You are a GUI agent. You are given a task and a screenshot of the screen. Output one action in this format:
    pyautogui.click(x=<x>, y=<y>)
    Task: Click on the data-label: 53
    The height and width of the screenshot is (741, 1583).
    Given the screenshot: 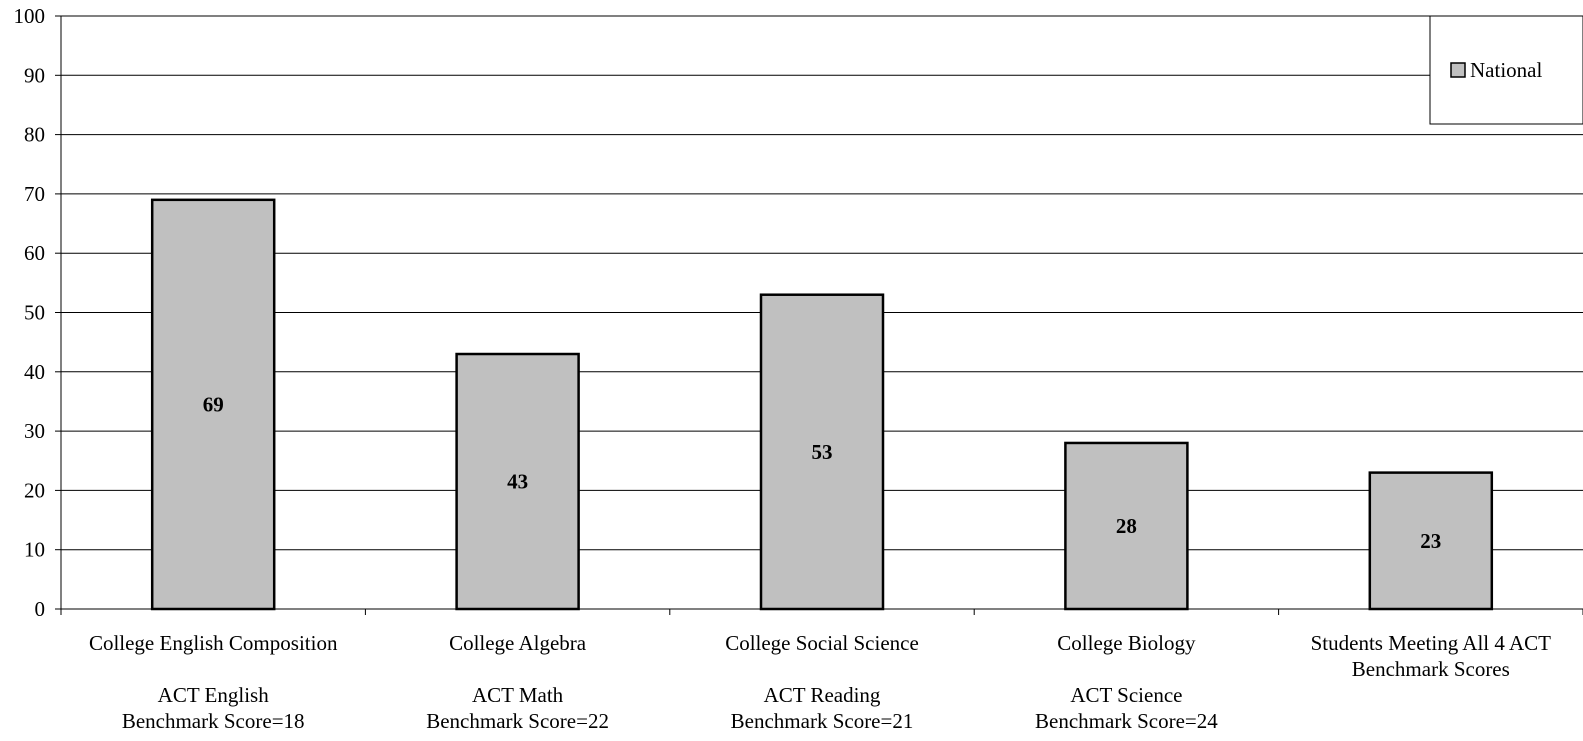 What is the action you would take?
    pyautogui.click(x=822, y=452)
    